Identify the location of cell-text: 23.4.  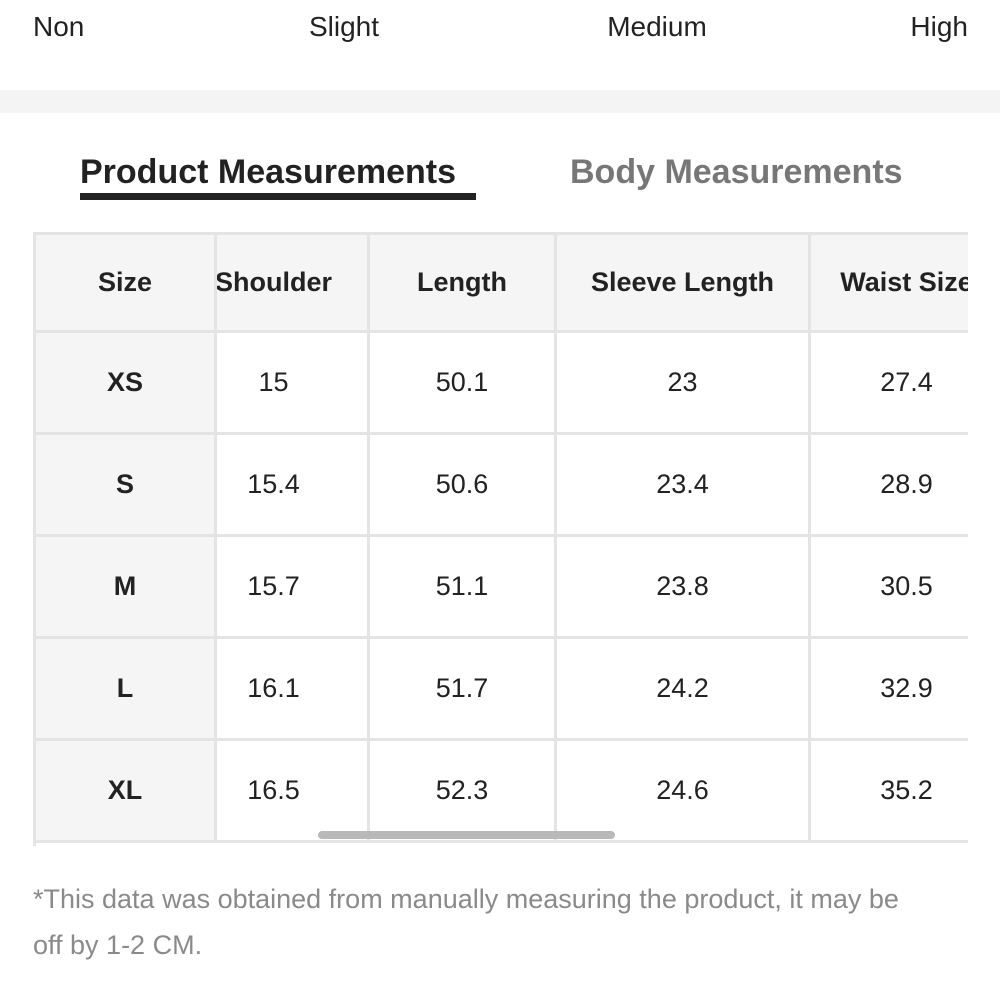
(682, 484).